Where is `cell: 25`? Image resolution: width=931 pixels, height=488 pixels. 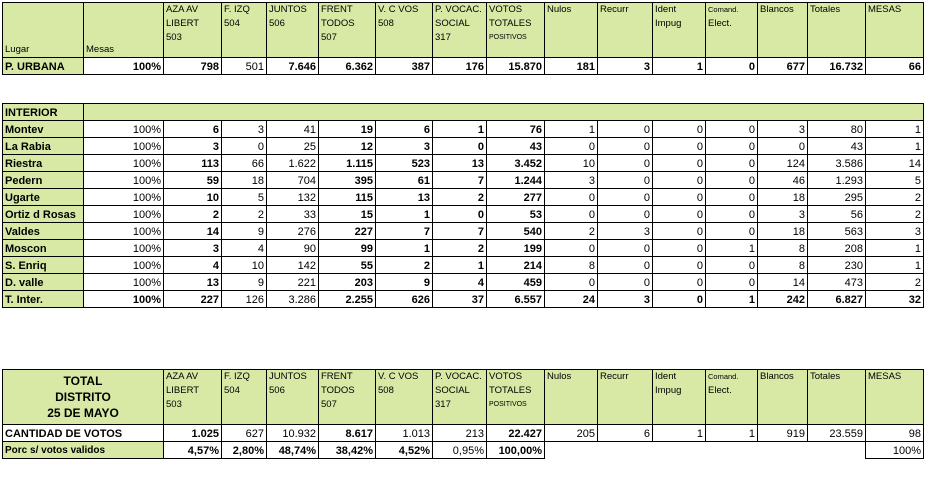
cell: 25 is located at coordinates (292, 146).